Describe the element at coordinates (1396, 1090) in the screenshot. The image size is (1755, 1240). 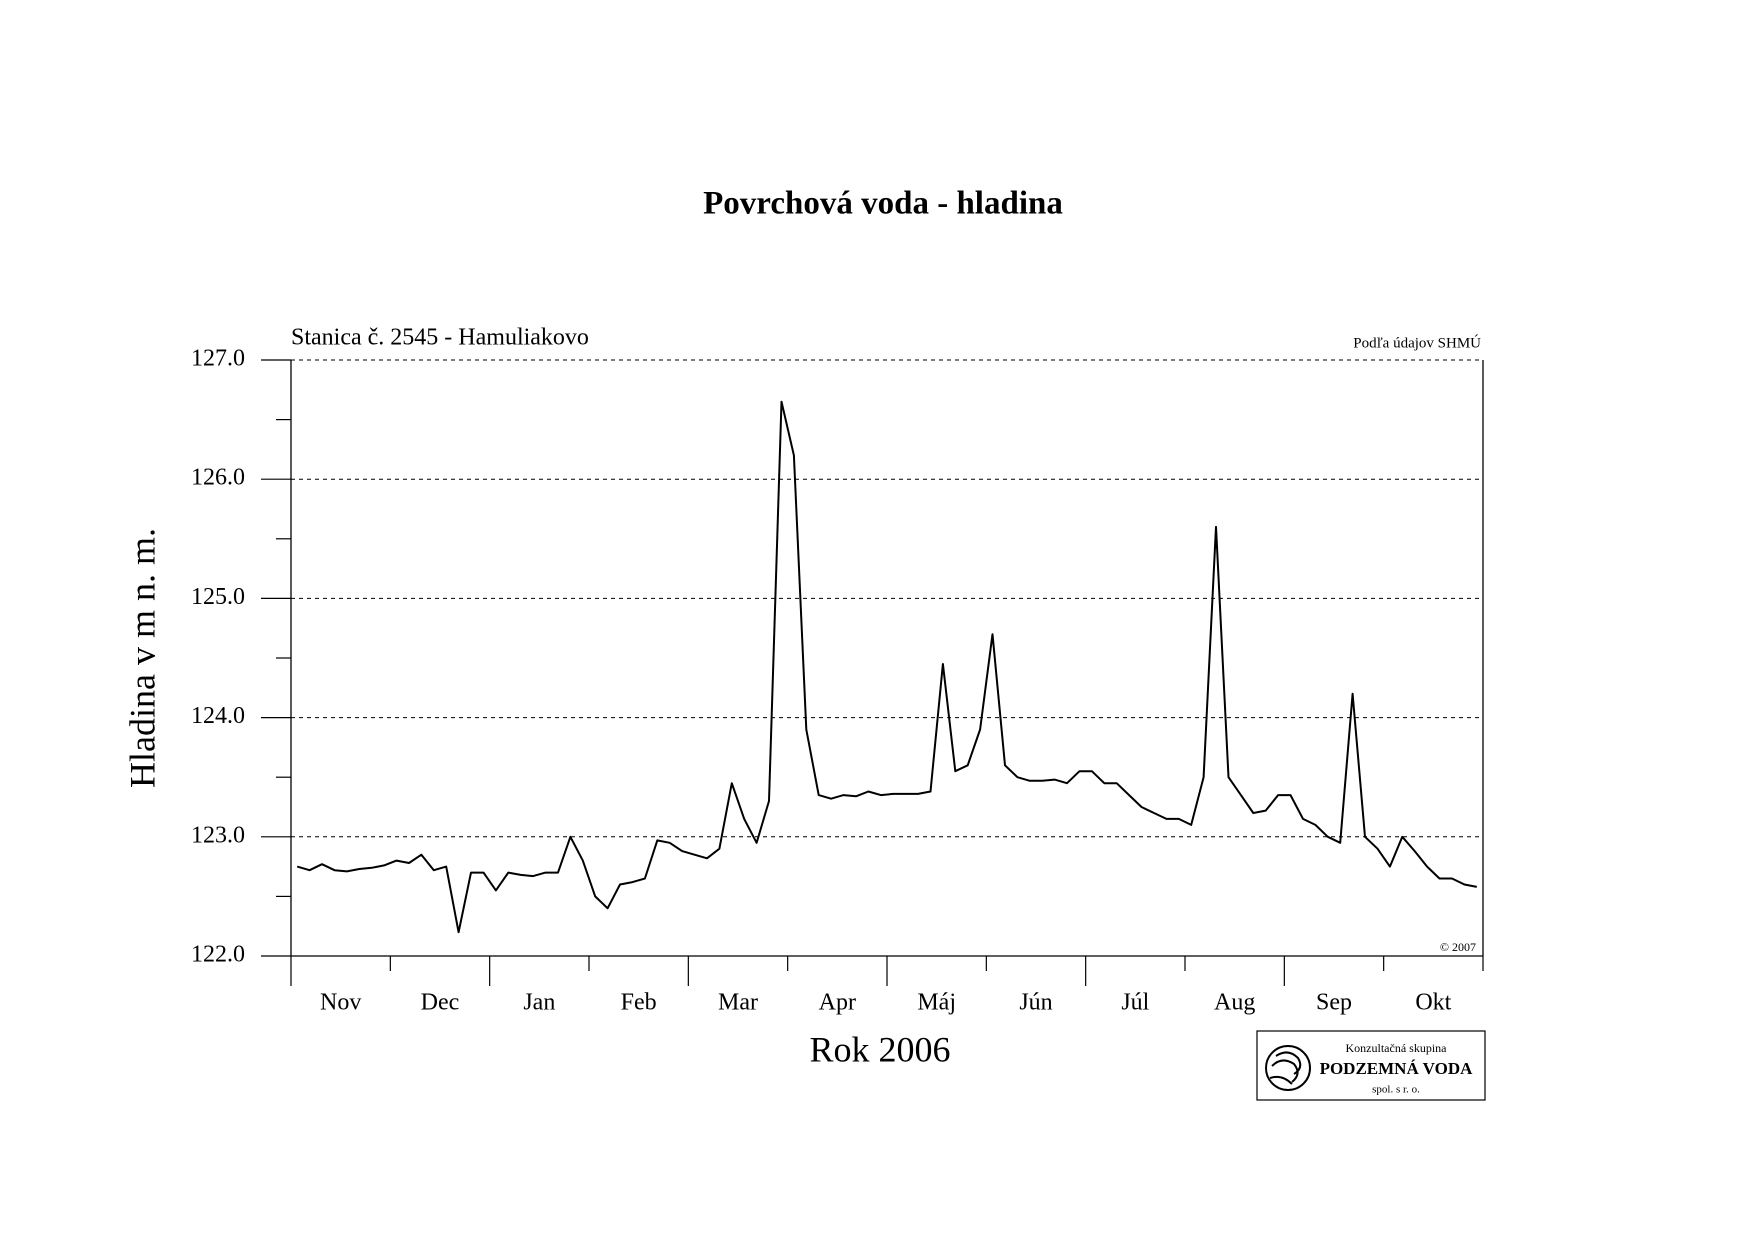
I see `logo-bottom: spol. s r. o.` at that location.